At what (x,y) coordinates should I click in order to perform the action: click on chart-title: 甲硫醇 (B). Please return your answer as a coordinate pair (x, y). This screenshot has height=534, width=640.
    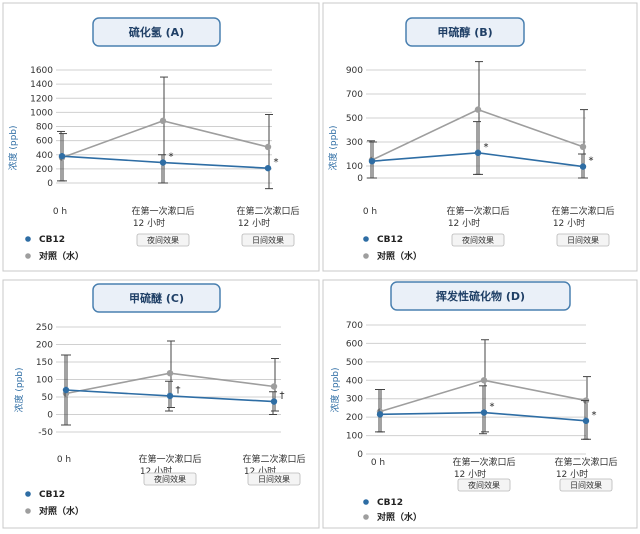
    Looking at the image, I should click on (464, 32).